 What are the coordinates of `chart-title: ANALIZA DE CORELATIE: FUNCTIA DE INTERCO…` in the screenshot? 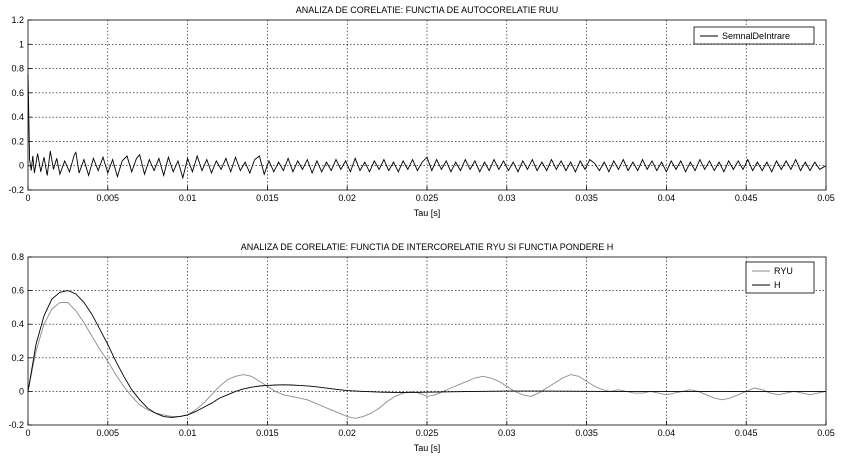 It's located at (427, 247).